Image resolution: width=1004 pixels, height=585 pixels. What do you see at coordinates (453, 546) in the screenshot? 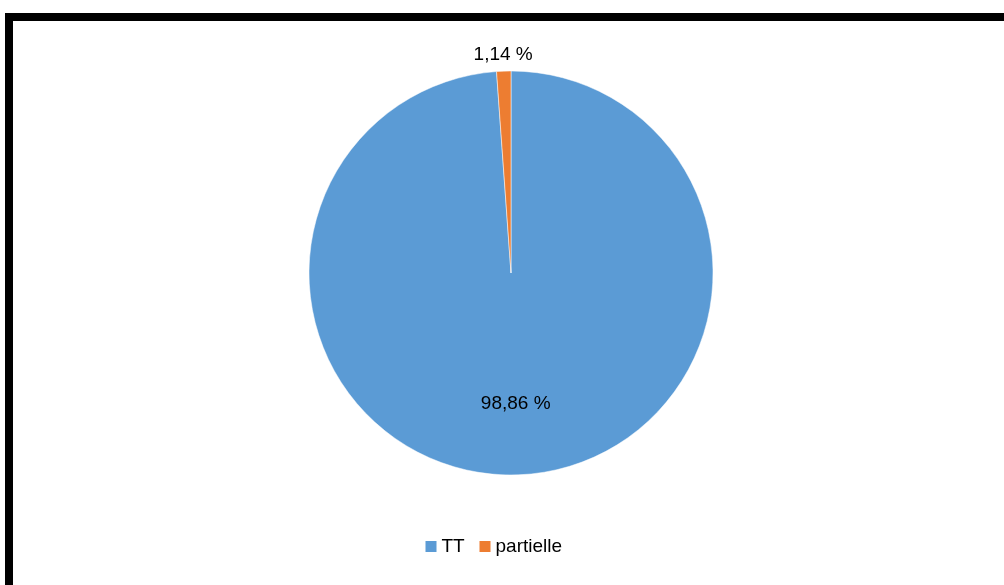
I see `legend-label: TT` at bounding box center [453, 546].